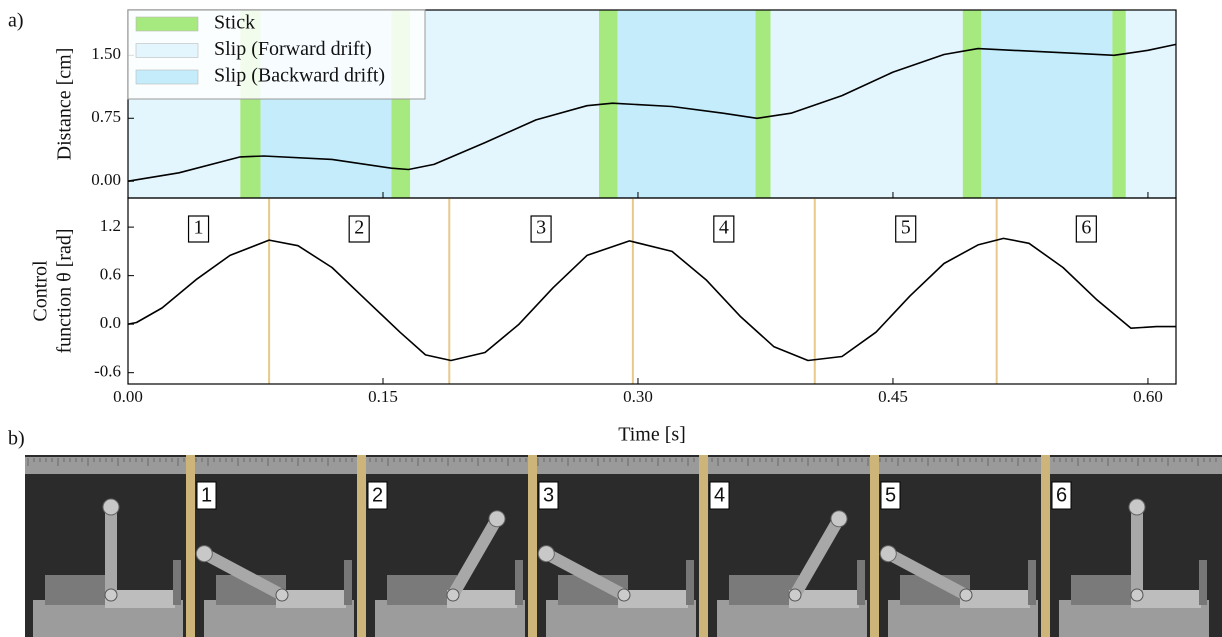 The height and width of the screenshot is (637, 1222). Describe the element at coordinates (110, 322) in the screenshot. I see `y-tick-label: 0.0` at that location.